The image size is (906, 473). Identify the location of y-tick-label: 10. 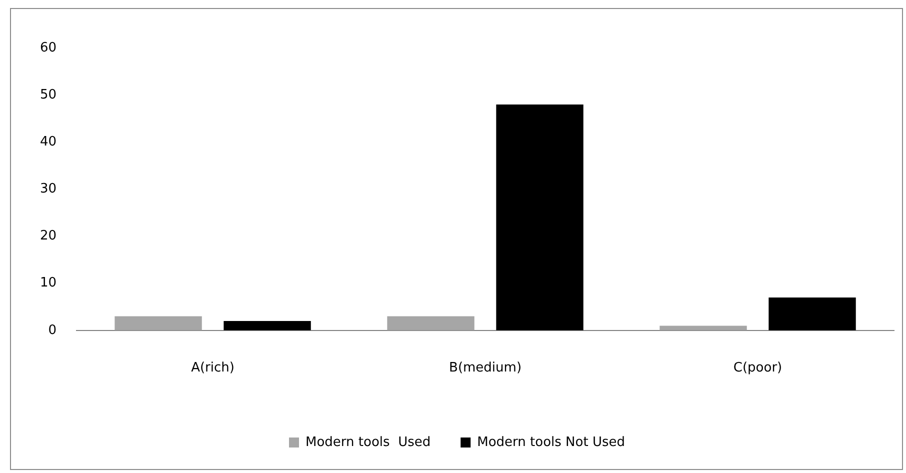
(48, 283).